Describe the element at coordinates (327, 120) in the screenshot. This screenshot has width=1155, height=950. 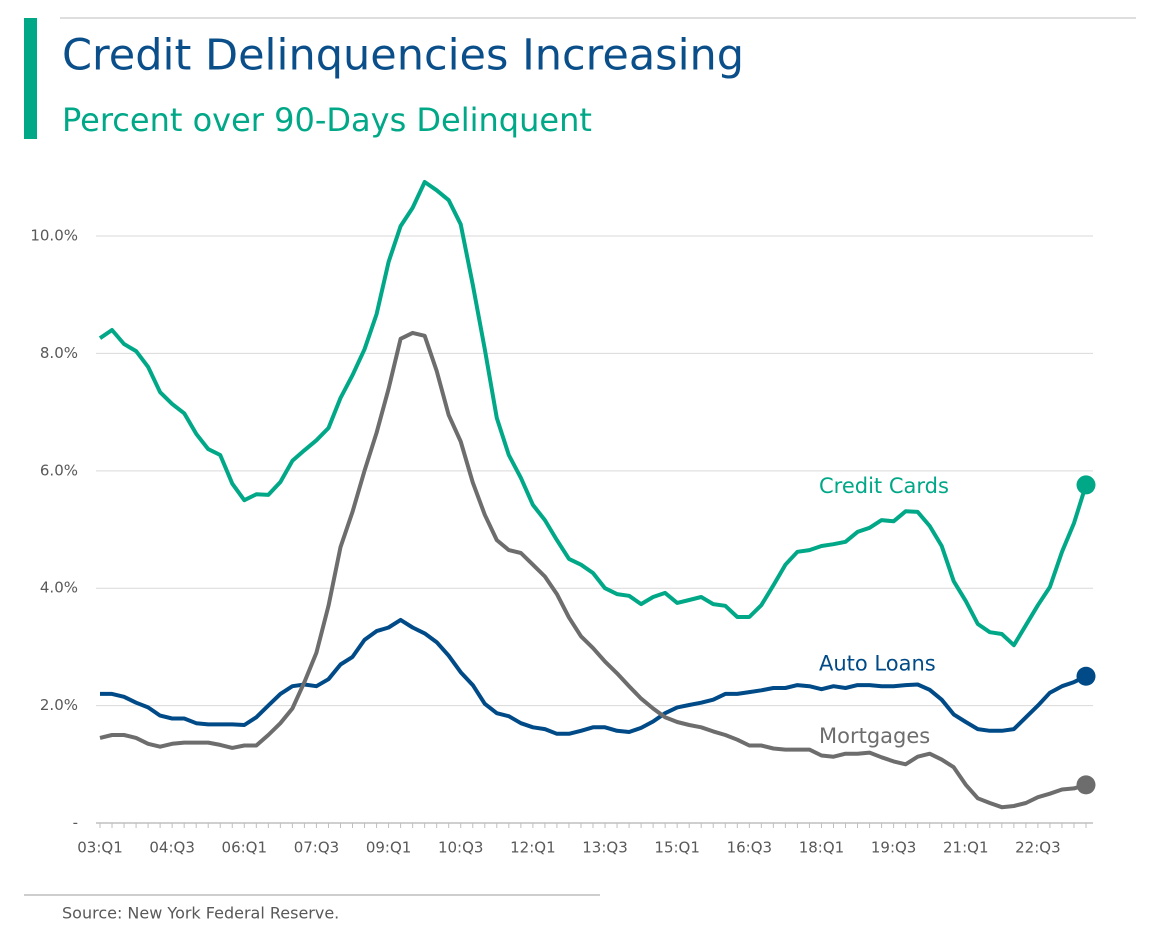
I see `chart-subtitle: Percent over 90-Days Delinquent` at that location.